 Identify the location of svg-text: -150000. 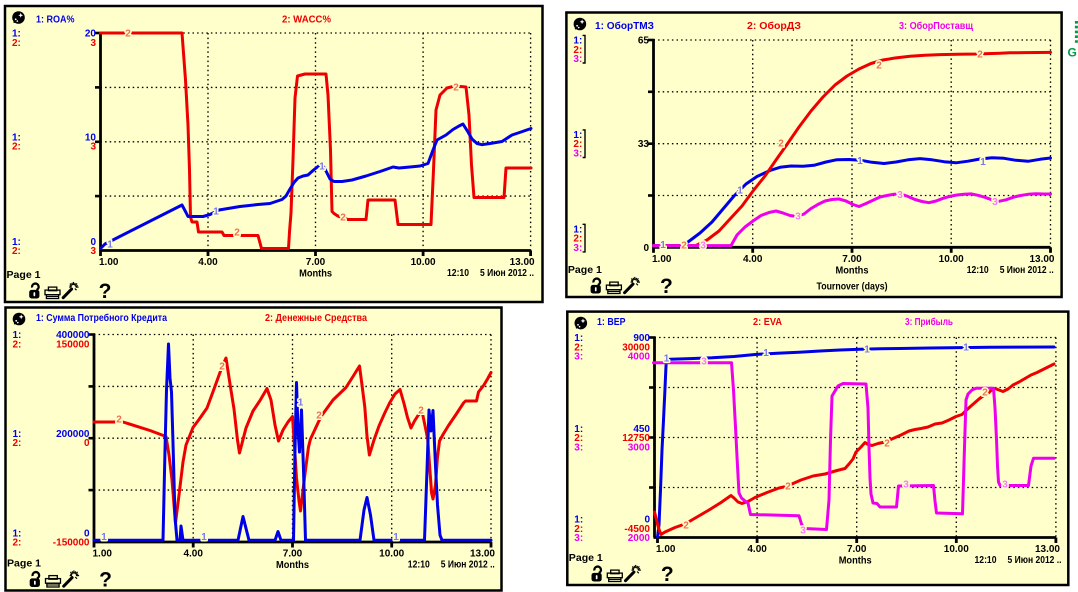
(71, 543).